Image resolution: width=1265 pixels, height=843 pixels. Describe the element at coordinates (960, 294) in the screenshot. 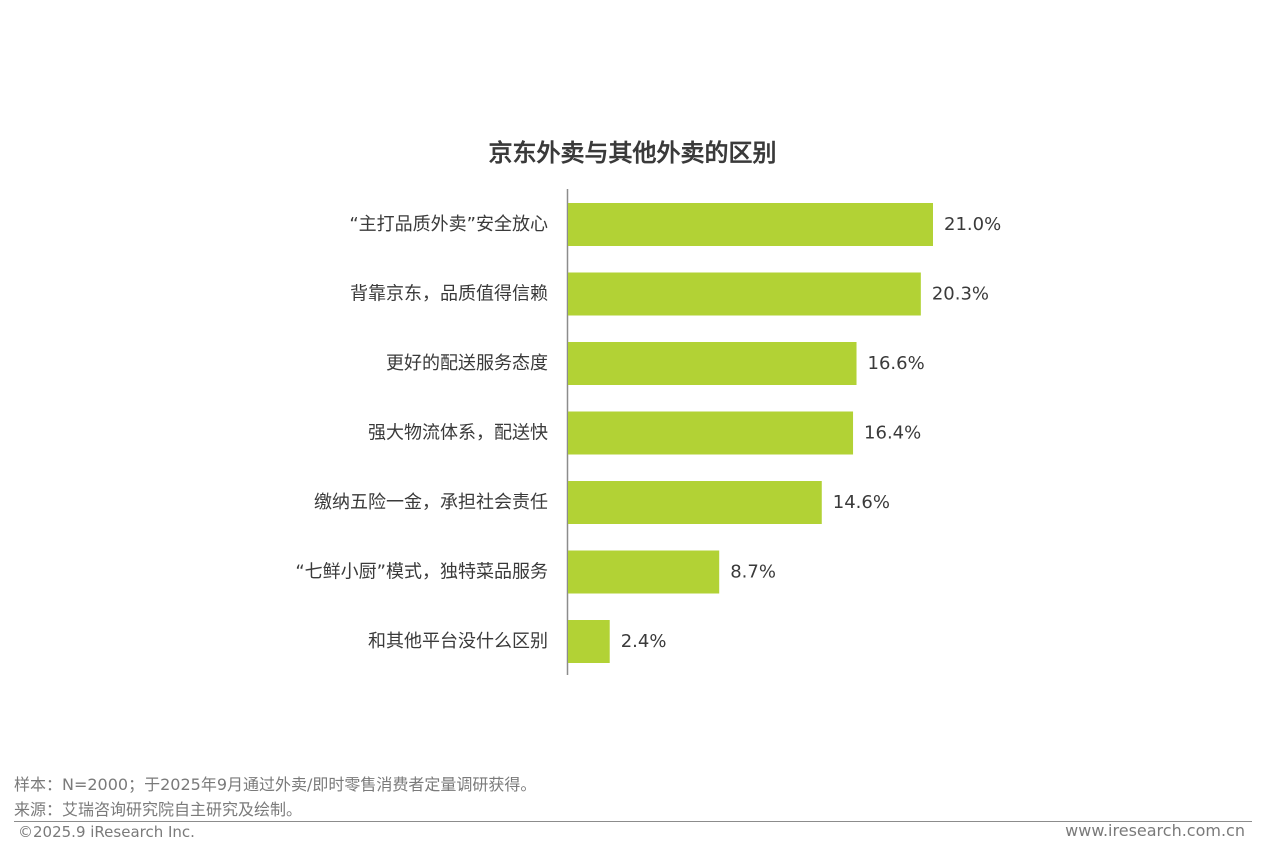

I see `value-label: 20.3%` at that location.